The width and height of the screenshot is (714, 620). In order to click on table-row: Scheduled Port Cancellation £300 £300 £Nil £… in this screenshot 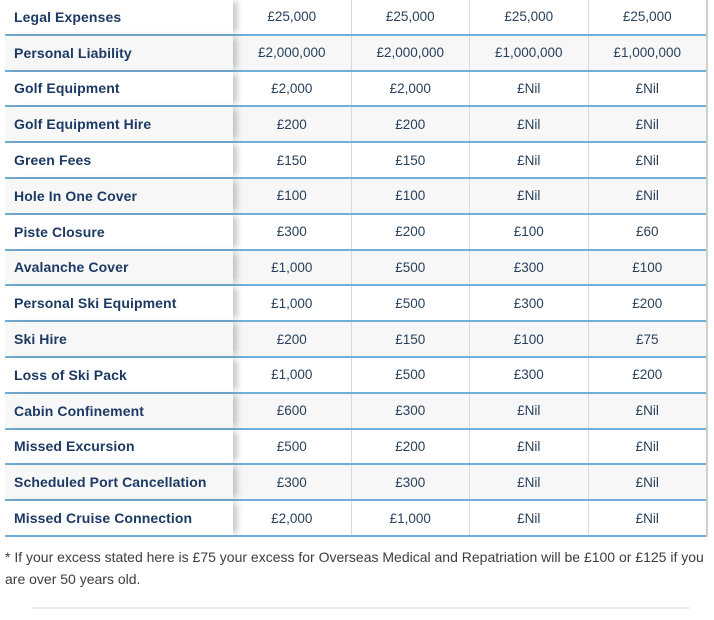, I will do `click(356, 483)`.